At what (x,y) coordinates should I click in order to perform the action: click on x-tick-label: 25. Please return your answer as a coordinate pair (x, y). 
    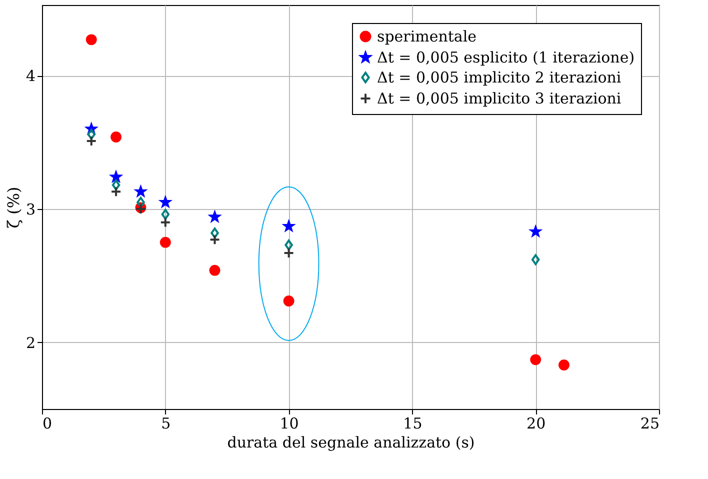
    Looking at the image, I should click on (650, 423).